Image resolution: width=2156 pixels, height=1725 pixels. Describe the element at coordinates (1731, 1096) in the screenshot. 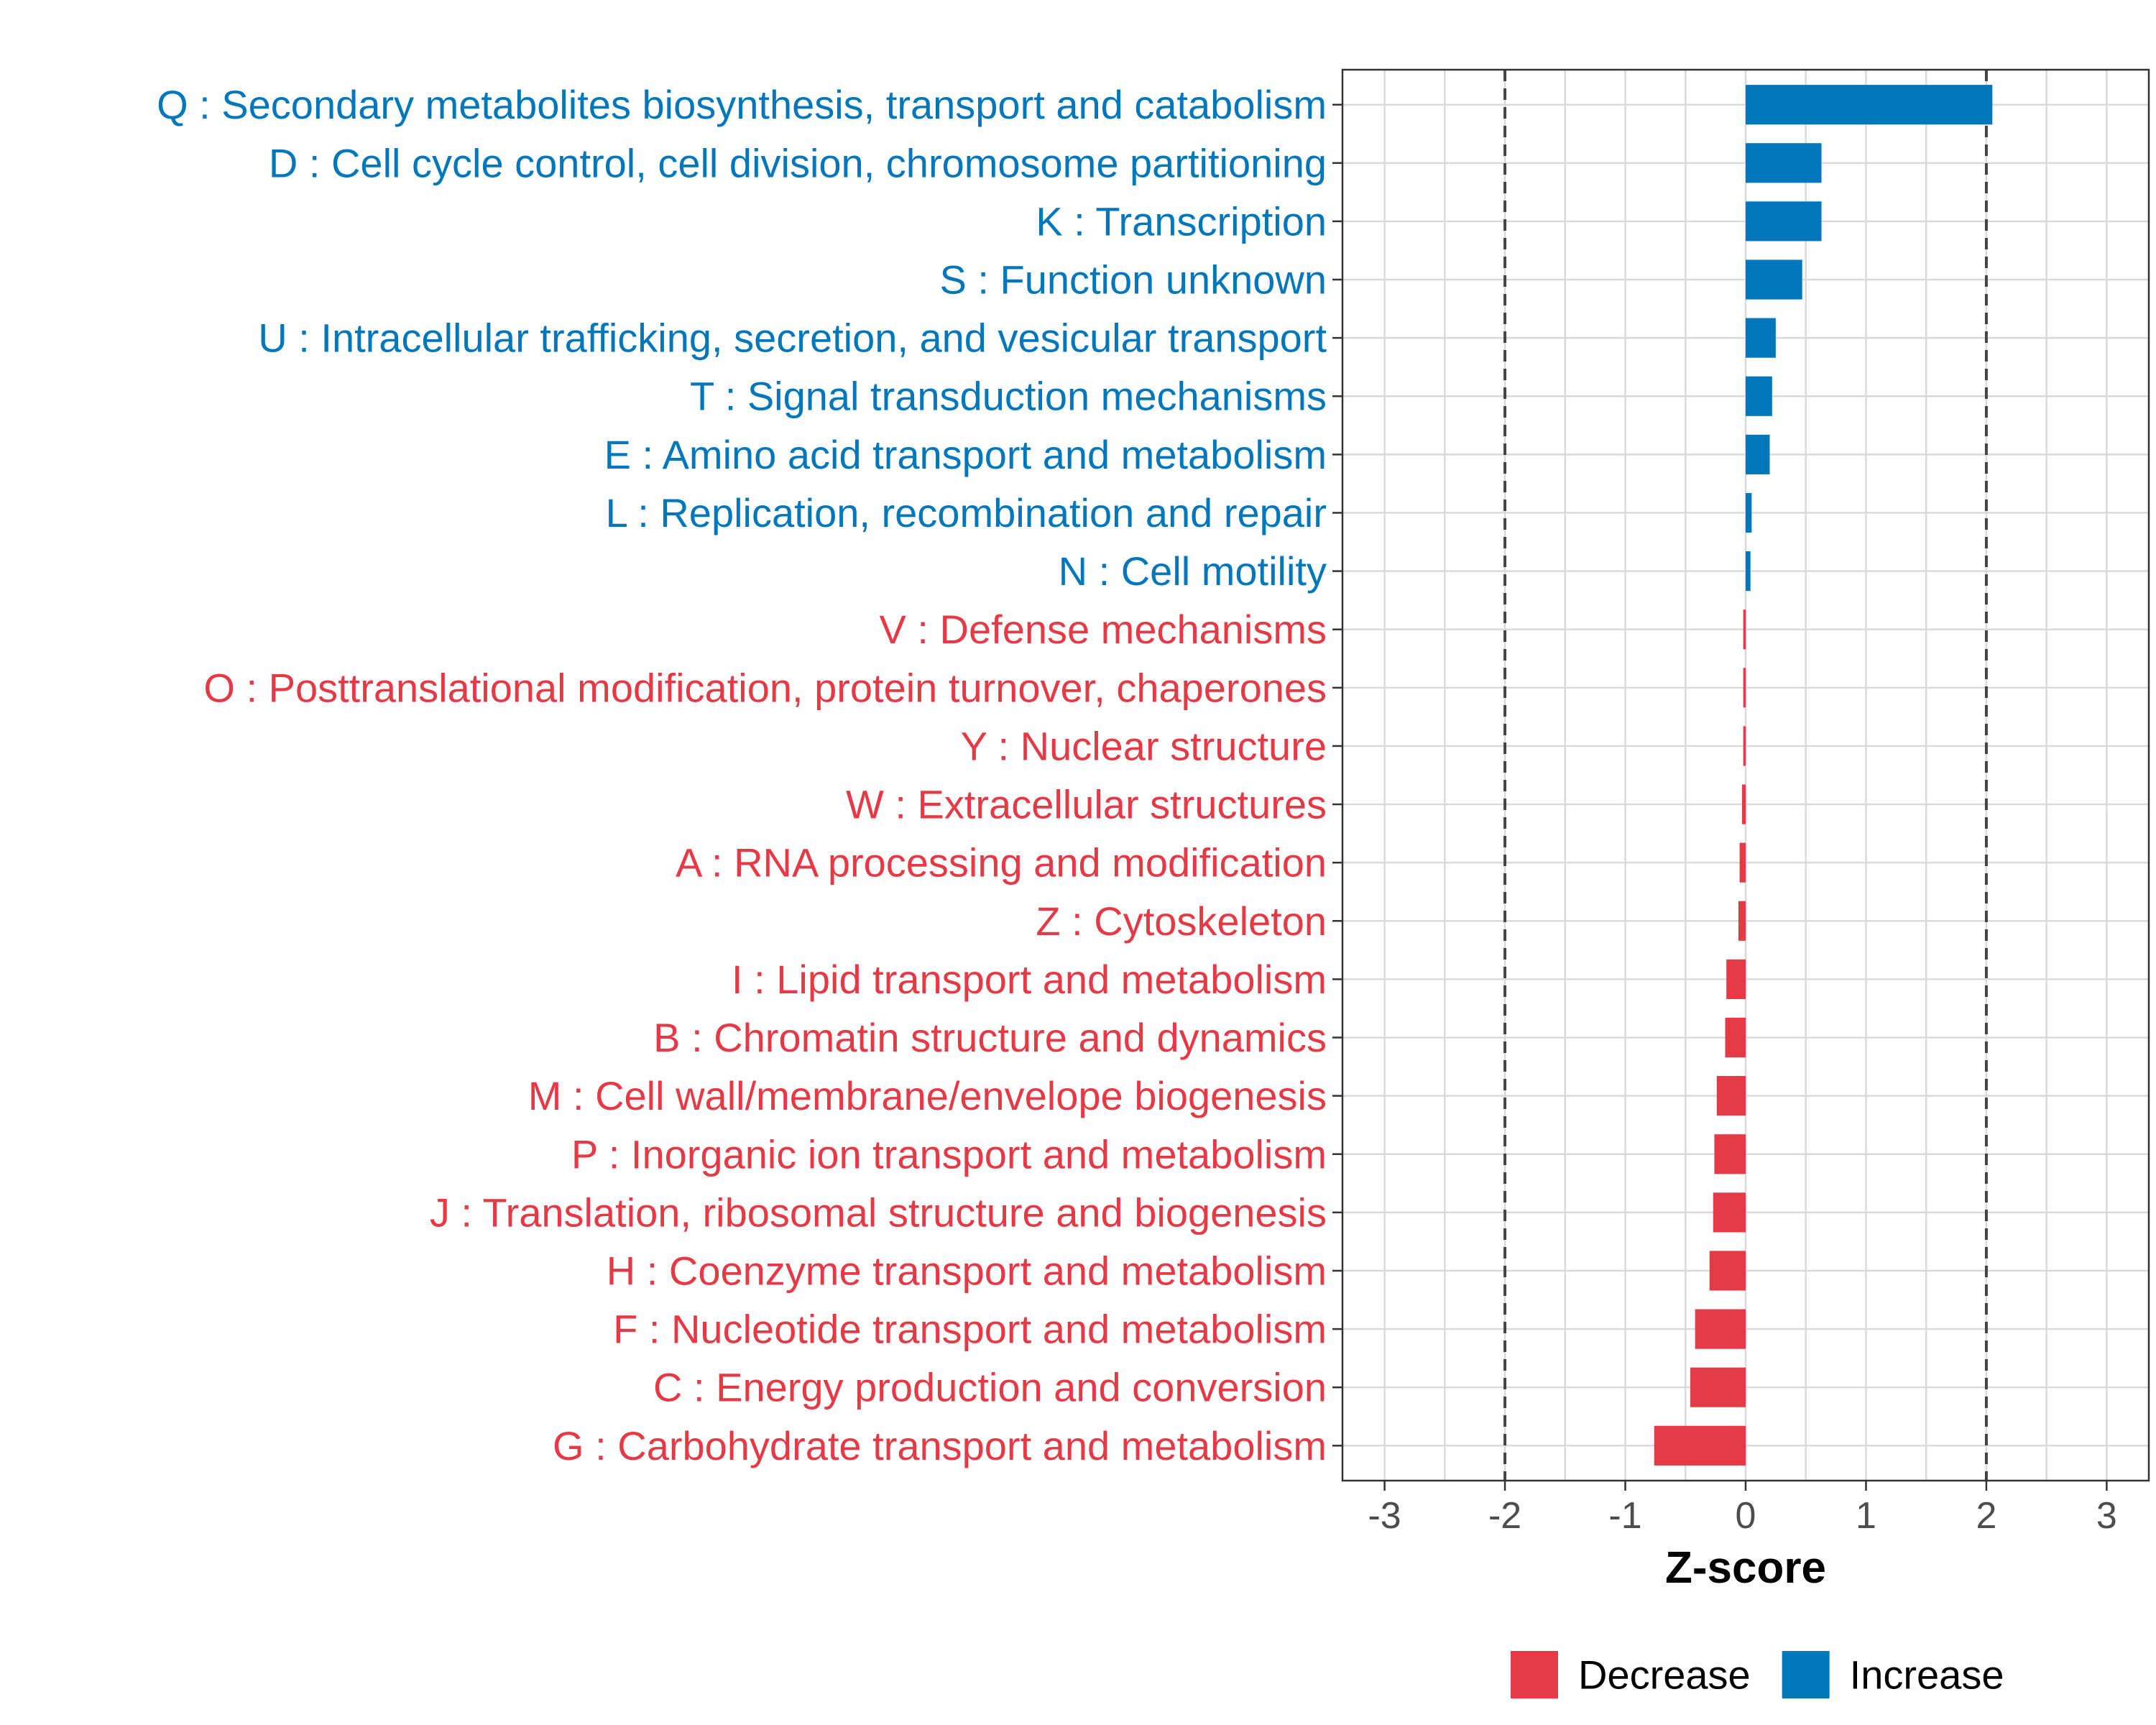

I see `bar-m` at that location.